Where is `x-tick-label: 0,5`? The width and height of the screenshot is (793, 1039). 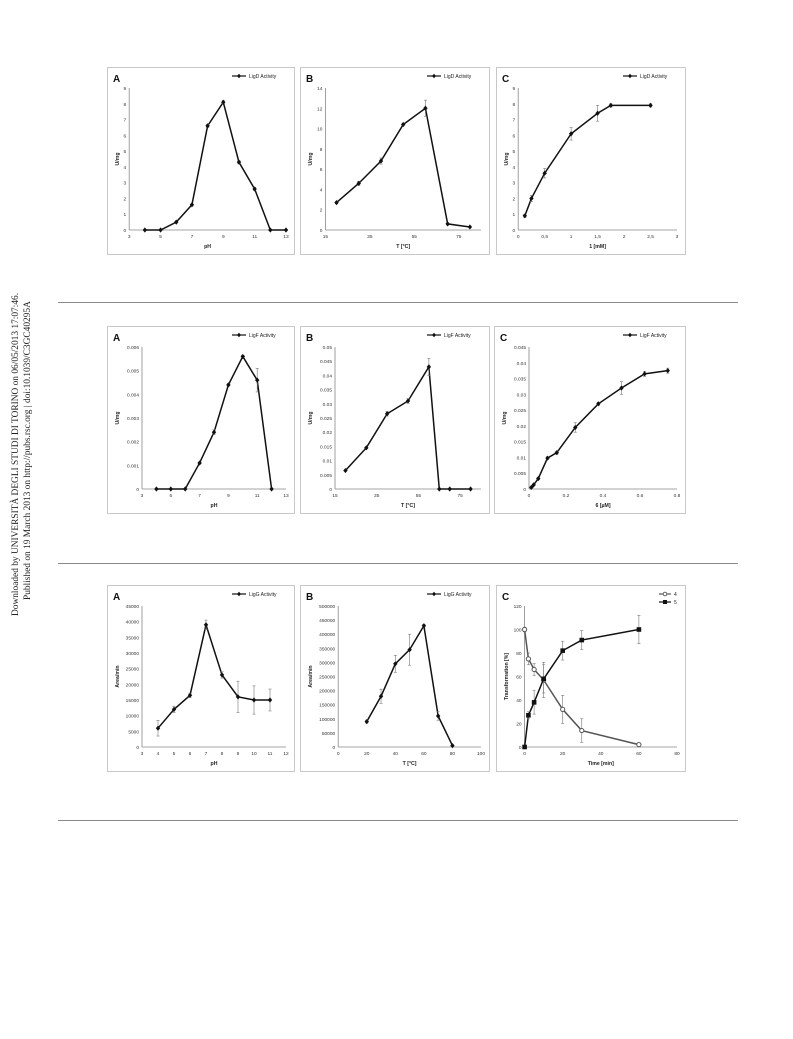 x-tick-label: 0,5 is located at coordinates (544, 237).